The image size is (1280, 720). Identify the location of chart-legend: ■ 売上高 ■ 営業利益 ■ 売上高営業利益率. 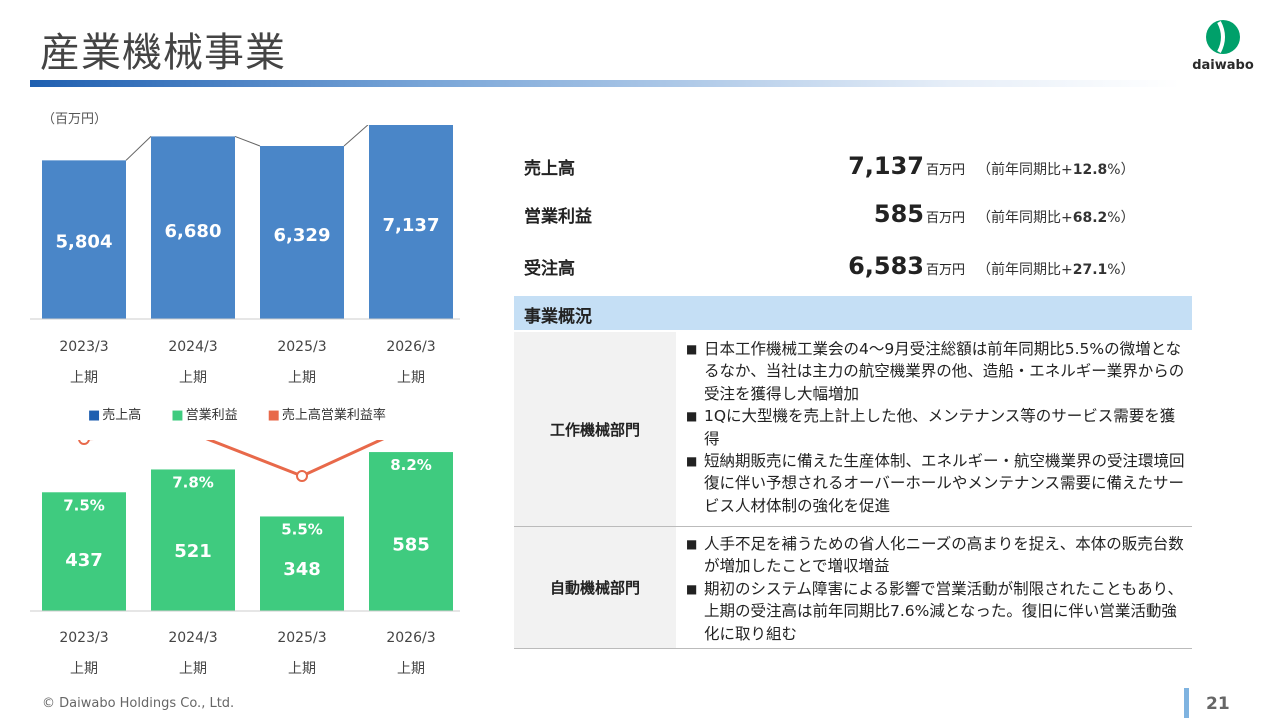
(237, 413).